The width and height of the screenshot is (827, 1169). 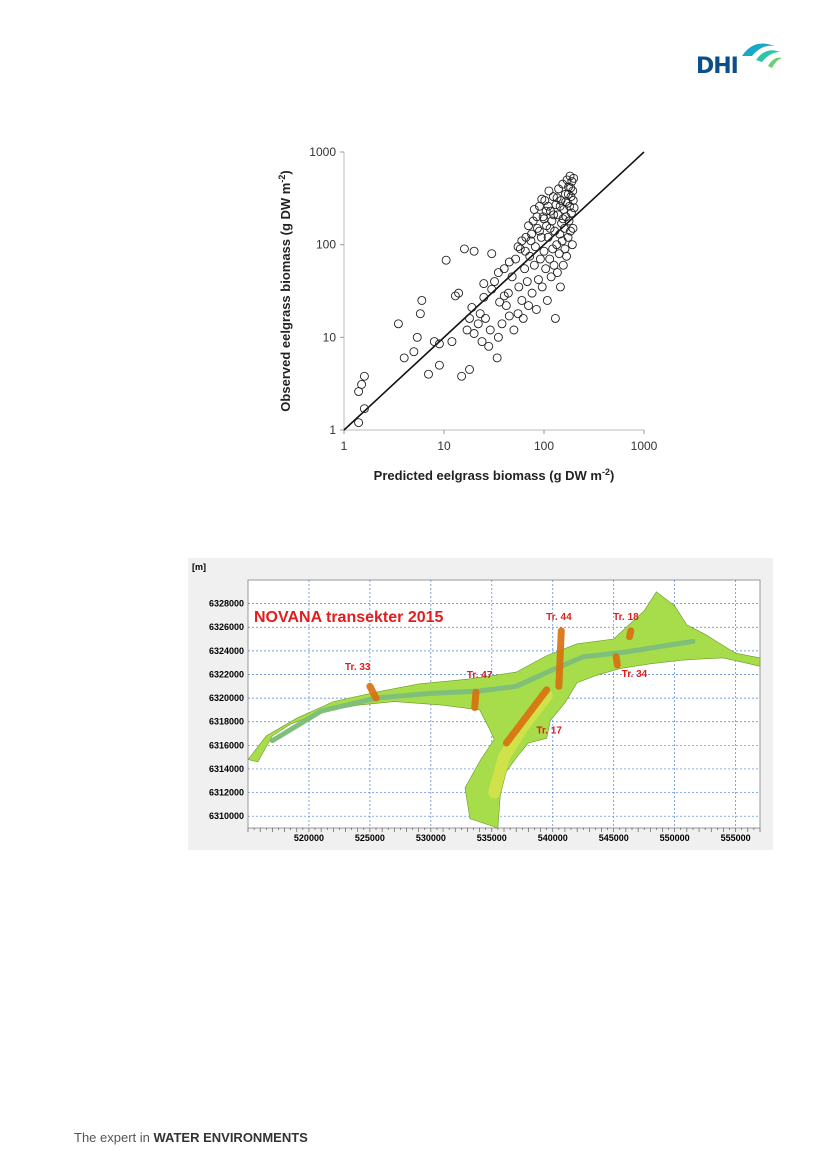 What do you see at coordinates (332, 430) in the screenshot?
I see `y-tick-label: 1` at bounding box center [332, 430].